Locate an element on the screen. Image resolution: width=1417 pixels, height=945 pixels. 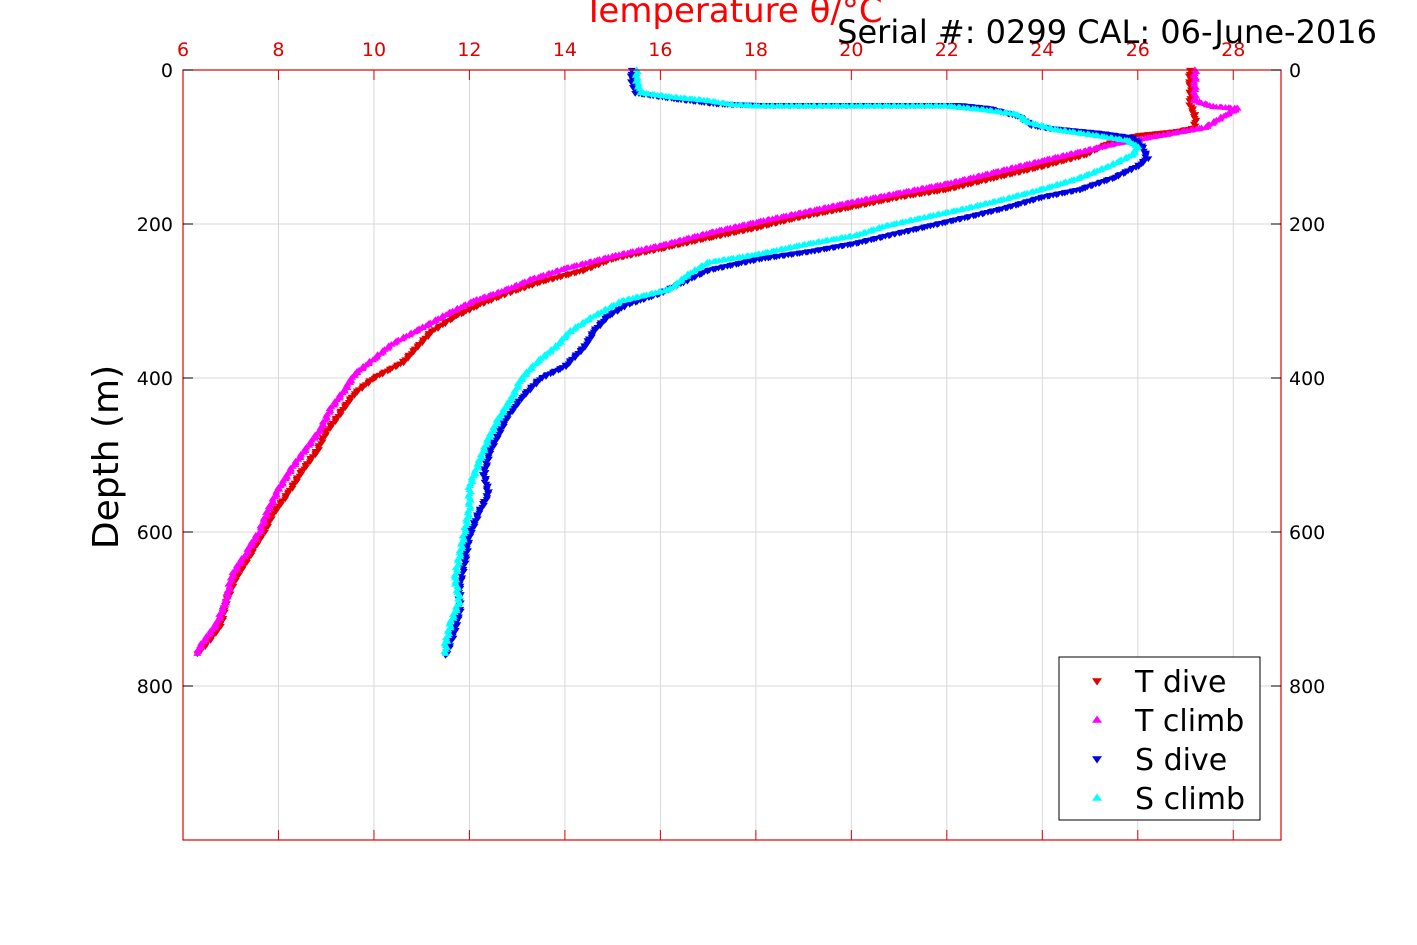
x-tick-label: 10 is located at coordinates (374, 50).